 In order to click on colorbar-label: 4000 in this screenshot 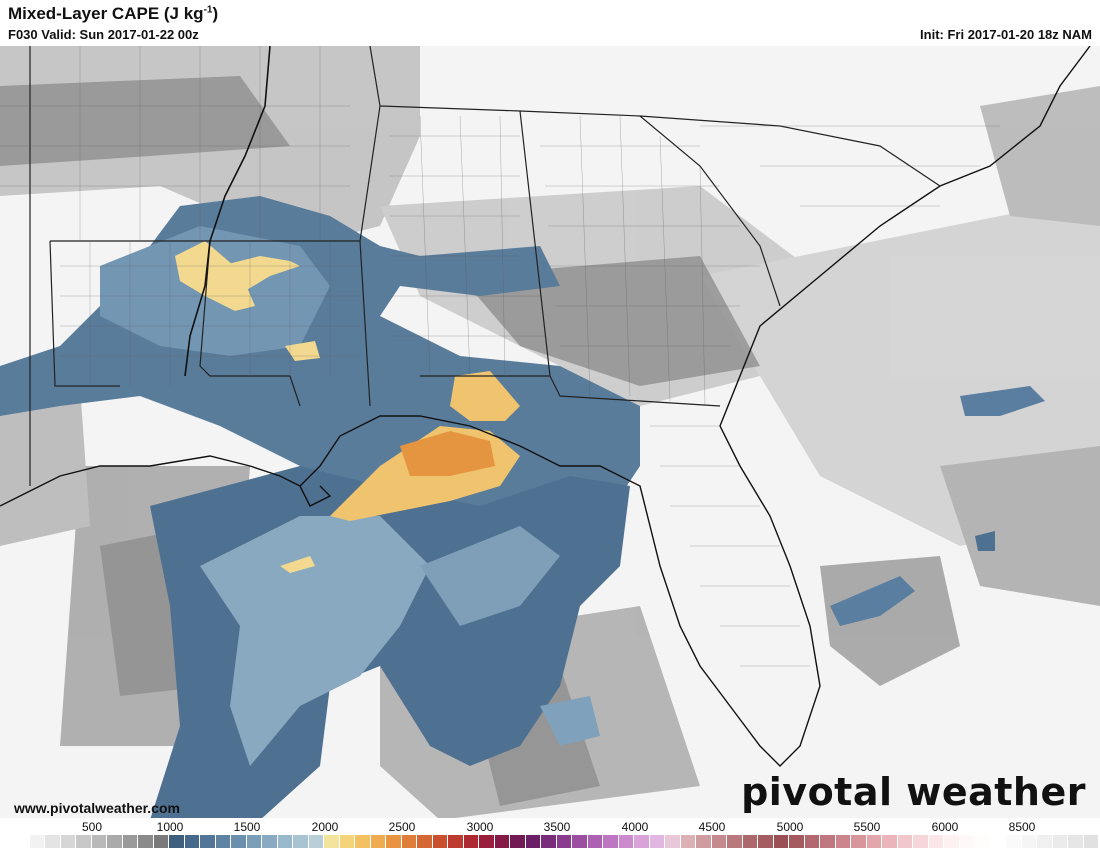, I will do `click(635, 827)`.